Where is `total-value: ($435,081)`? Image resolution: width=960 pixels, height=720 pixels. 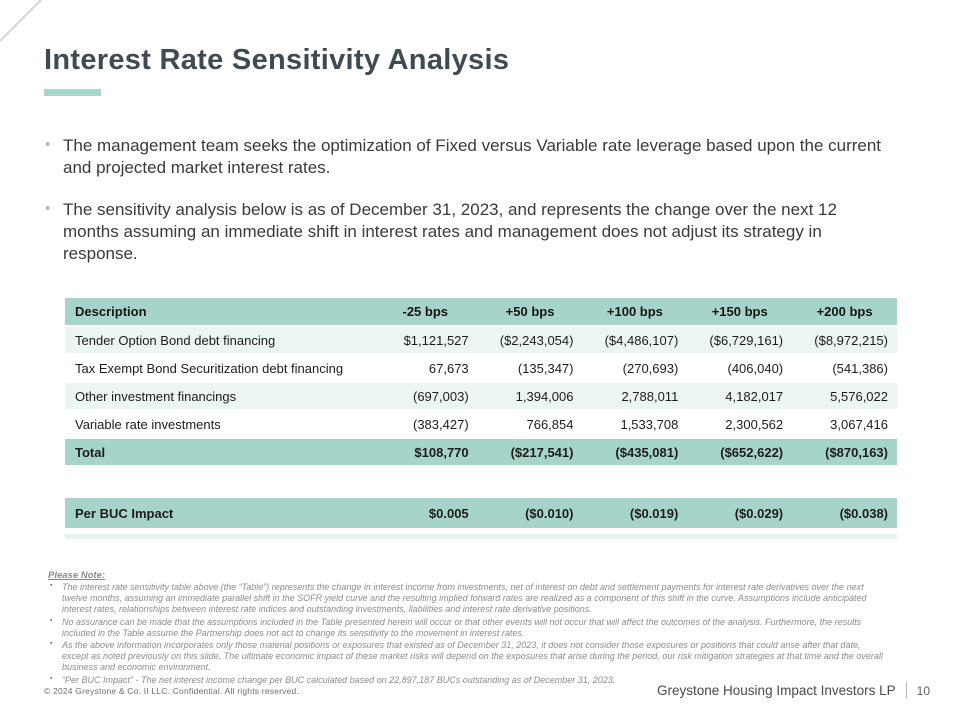
total-value: ($435,081) is located at coordinates (635, 452).